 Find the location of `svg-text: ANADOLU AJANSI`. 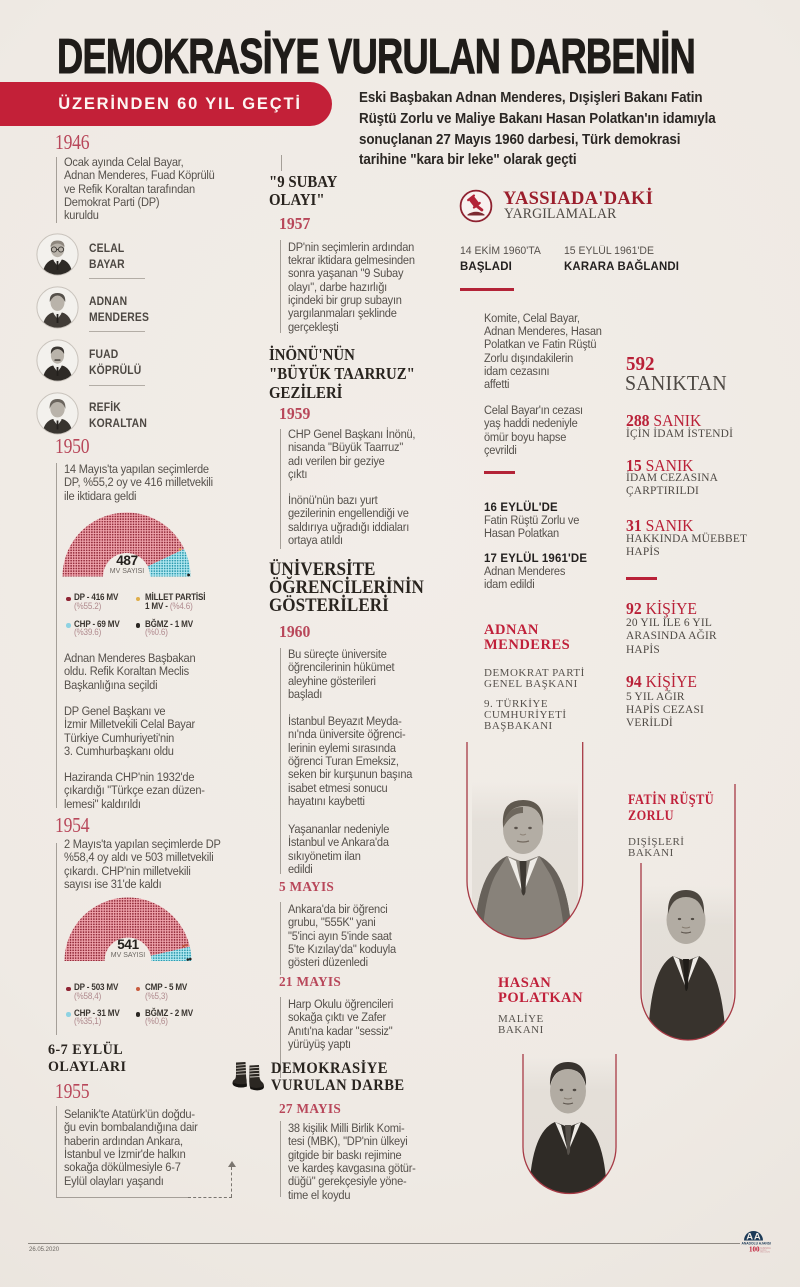

svg-text: ANADOLU AJANSI is located at coordinates (756, 1243).